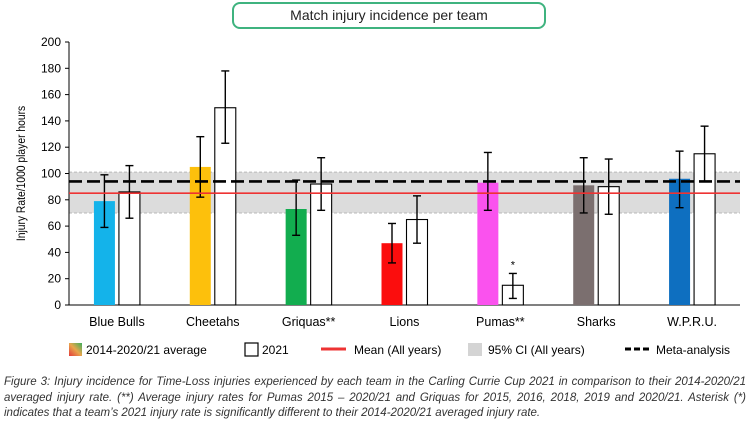 The width and height of the screenshot is (750, 434). What do you see at coordinates (51, 121) in the screenshot?
I see `y-tick-label: 140` at bounding box center [51, 121].